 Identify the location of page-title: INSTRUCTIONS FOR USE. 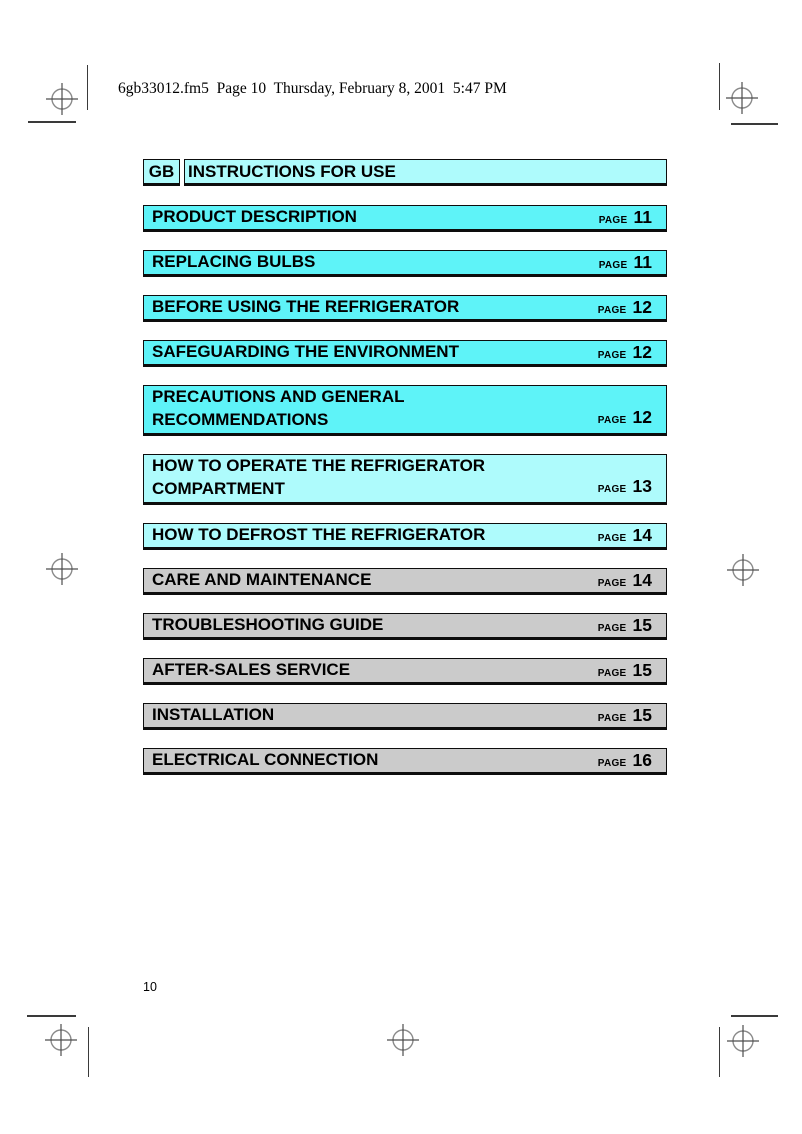
(425, 172).